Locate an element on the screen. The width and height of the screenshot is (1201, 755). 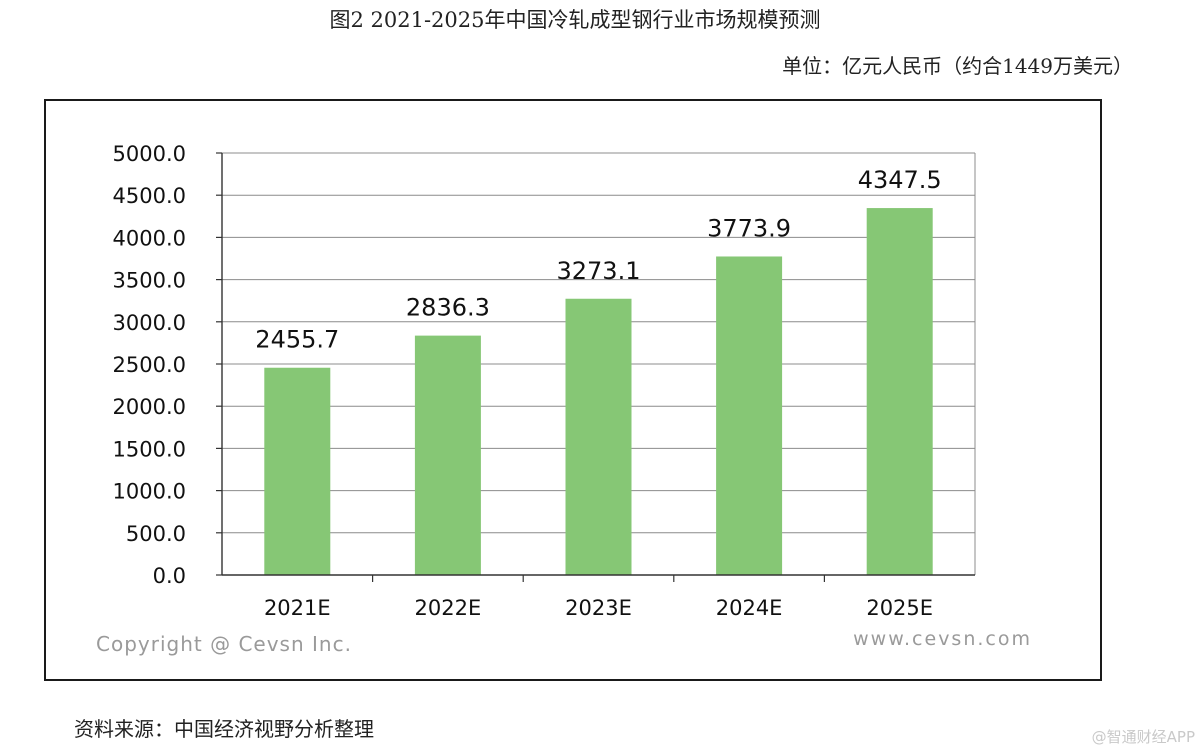
bar-2022E is located at coordinates (447, 455).